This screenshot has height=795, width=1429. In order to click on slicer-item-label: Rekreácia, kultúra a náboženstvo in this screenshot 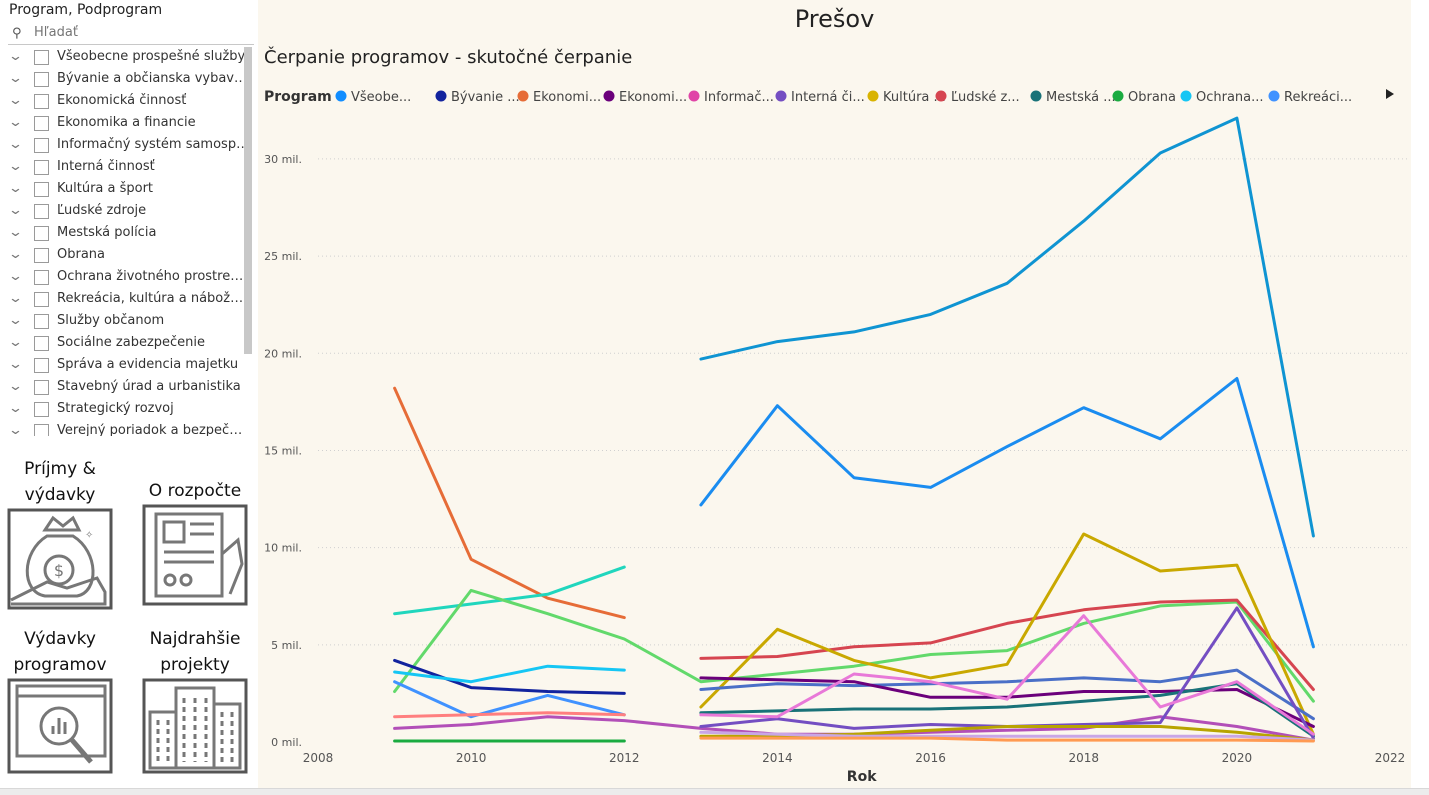, I will do `click(153, 298)`.